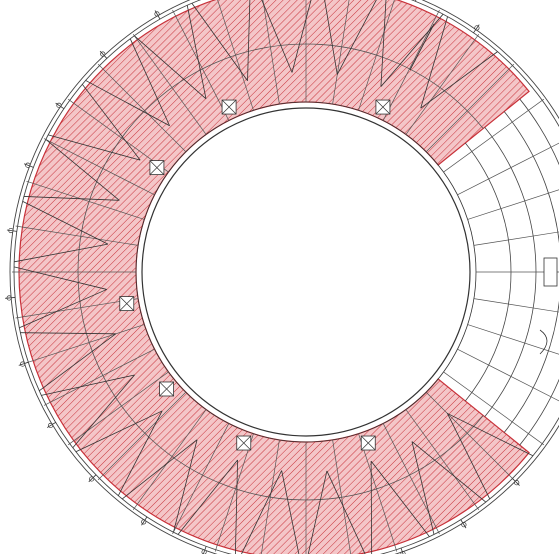  What do you see at coordinates (550, 272) in the screenshot?
I see `access-box` at bounding box center [550, 272].